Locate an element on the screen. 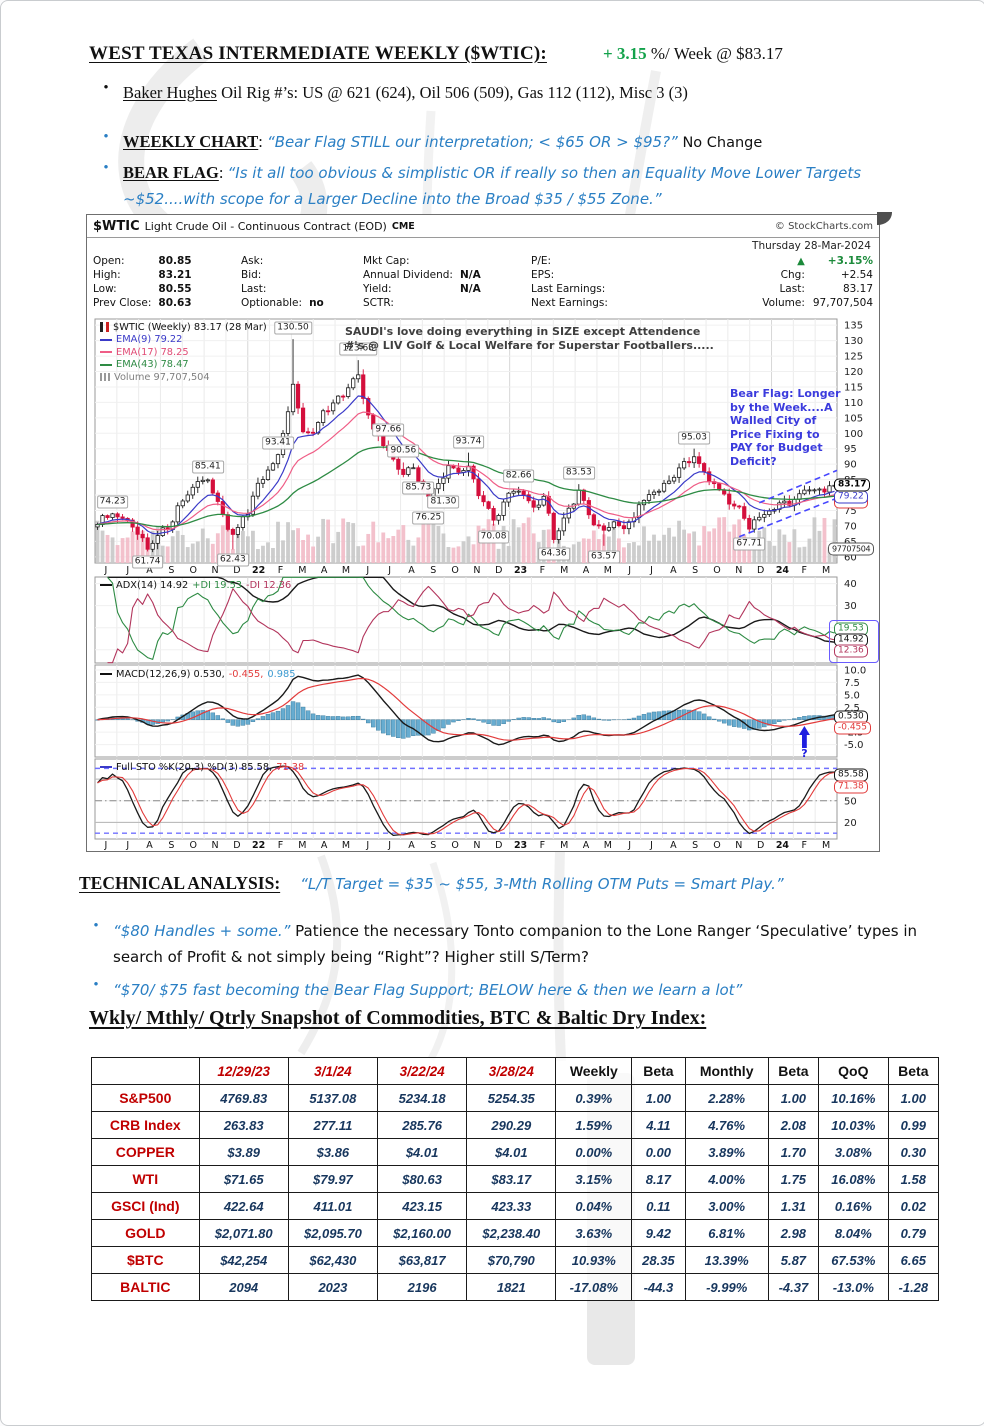  chg-value: +2.54 is located at coordinates (843, 275).